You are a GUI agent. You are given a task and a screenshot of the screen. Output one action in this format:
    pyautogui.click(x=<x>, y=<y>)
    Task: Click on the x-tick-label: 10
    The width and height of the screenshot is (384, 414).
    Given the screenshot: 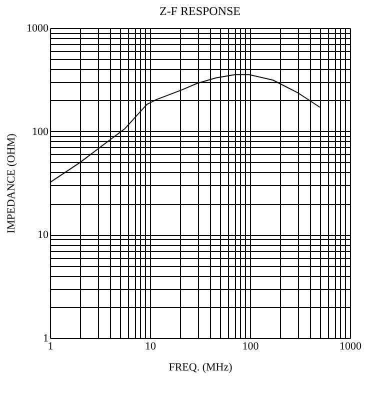 What is the action you would take?
    pyautogui.click(x=150, y=346)
    